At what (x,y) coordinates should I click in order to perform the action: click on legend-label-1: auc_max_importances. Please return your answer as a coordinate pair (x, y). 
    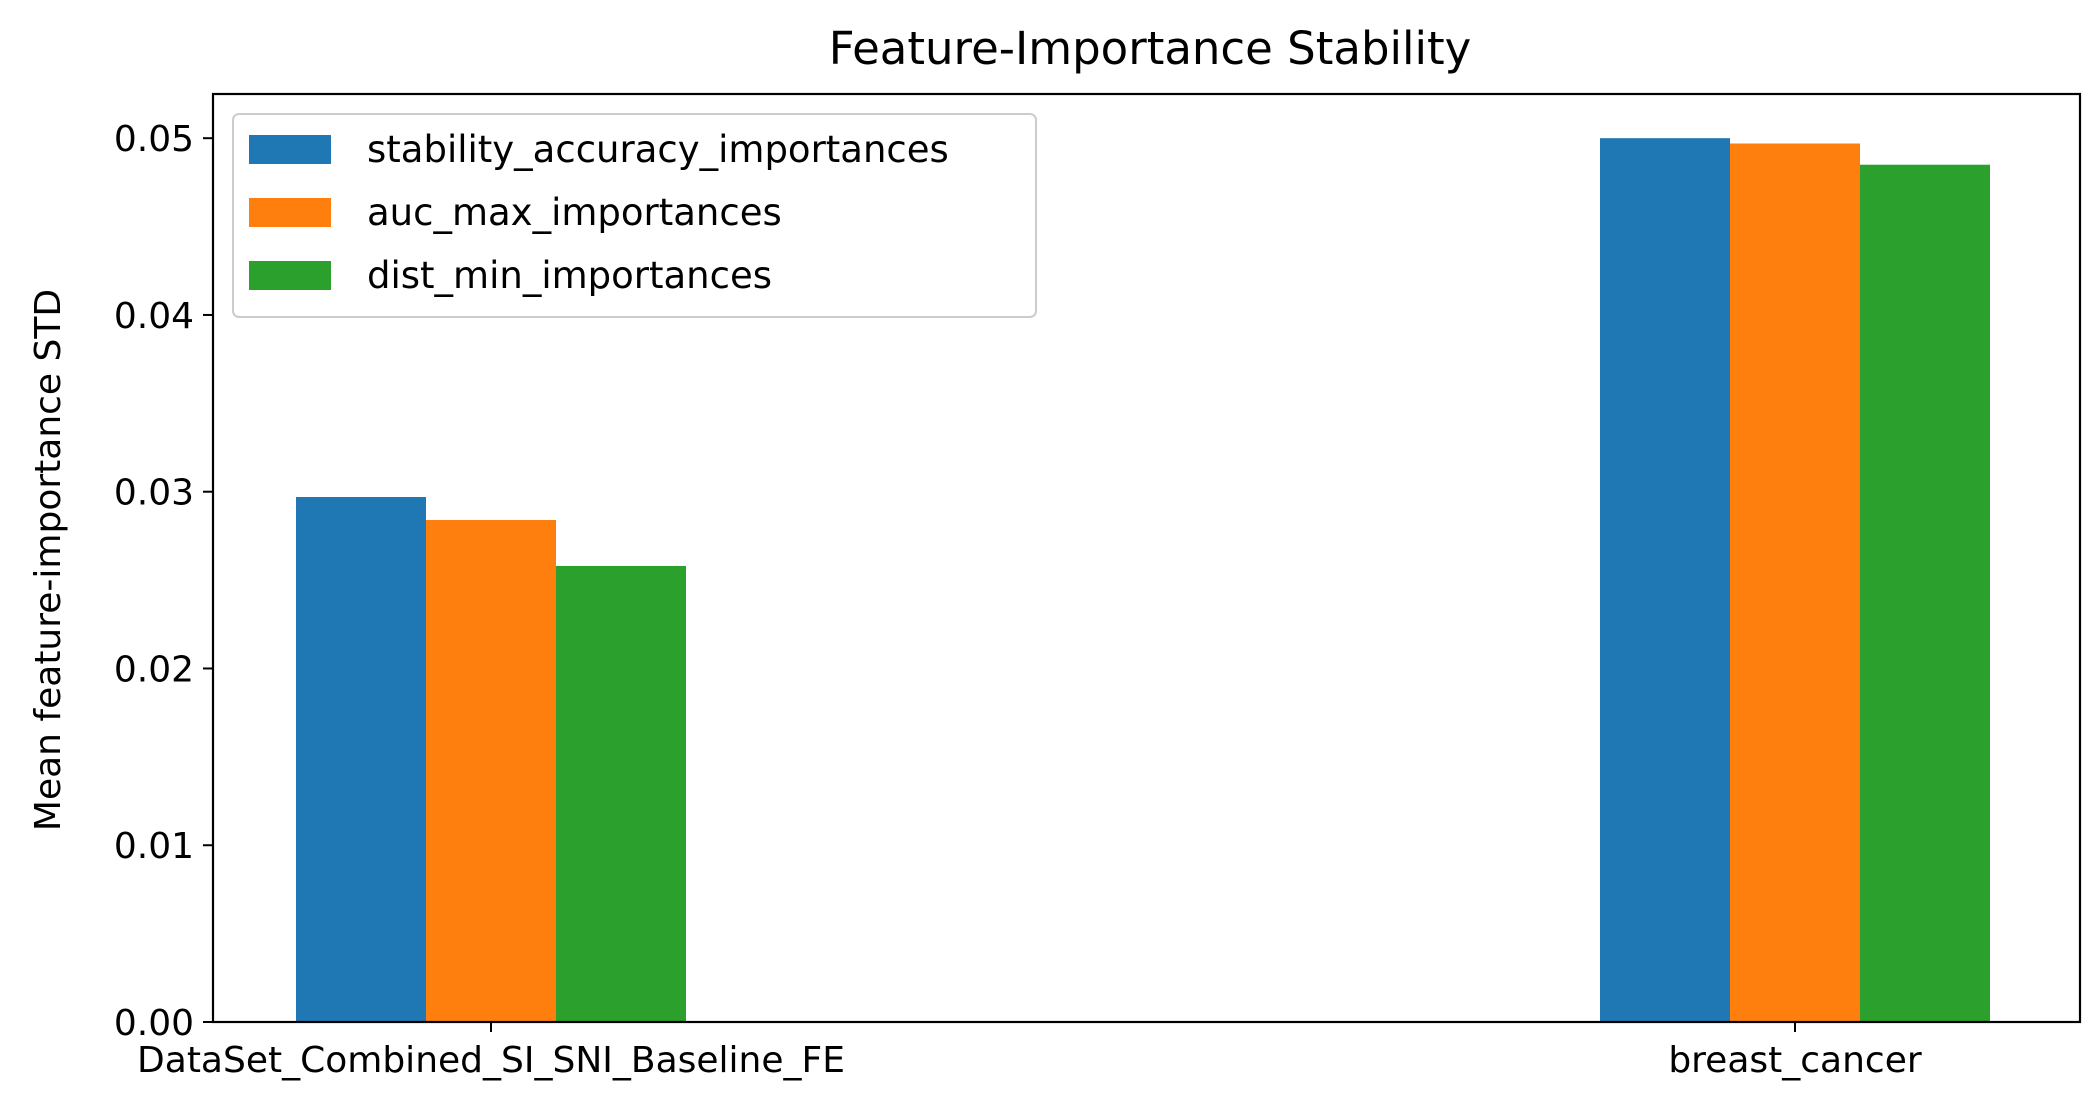
    Looking at the image, I should click on (574, 212).